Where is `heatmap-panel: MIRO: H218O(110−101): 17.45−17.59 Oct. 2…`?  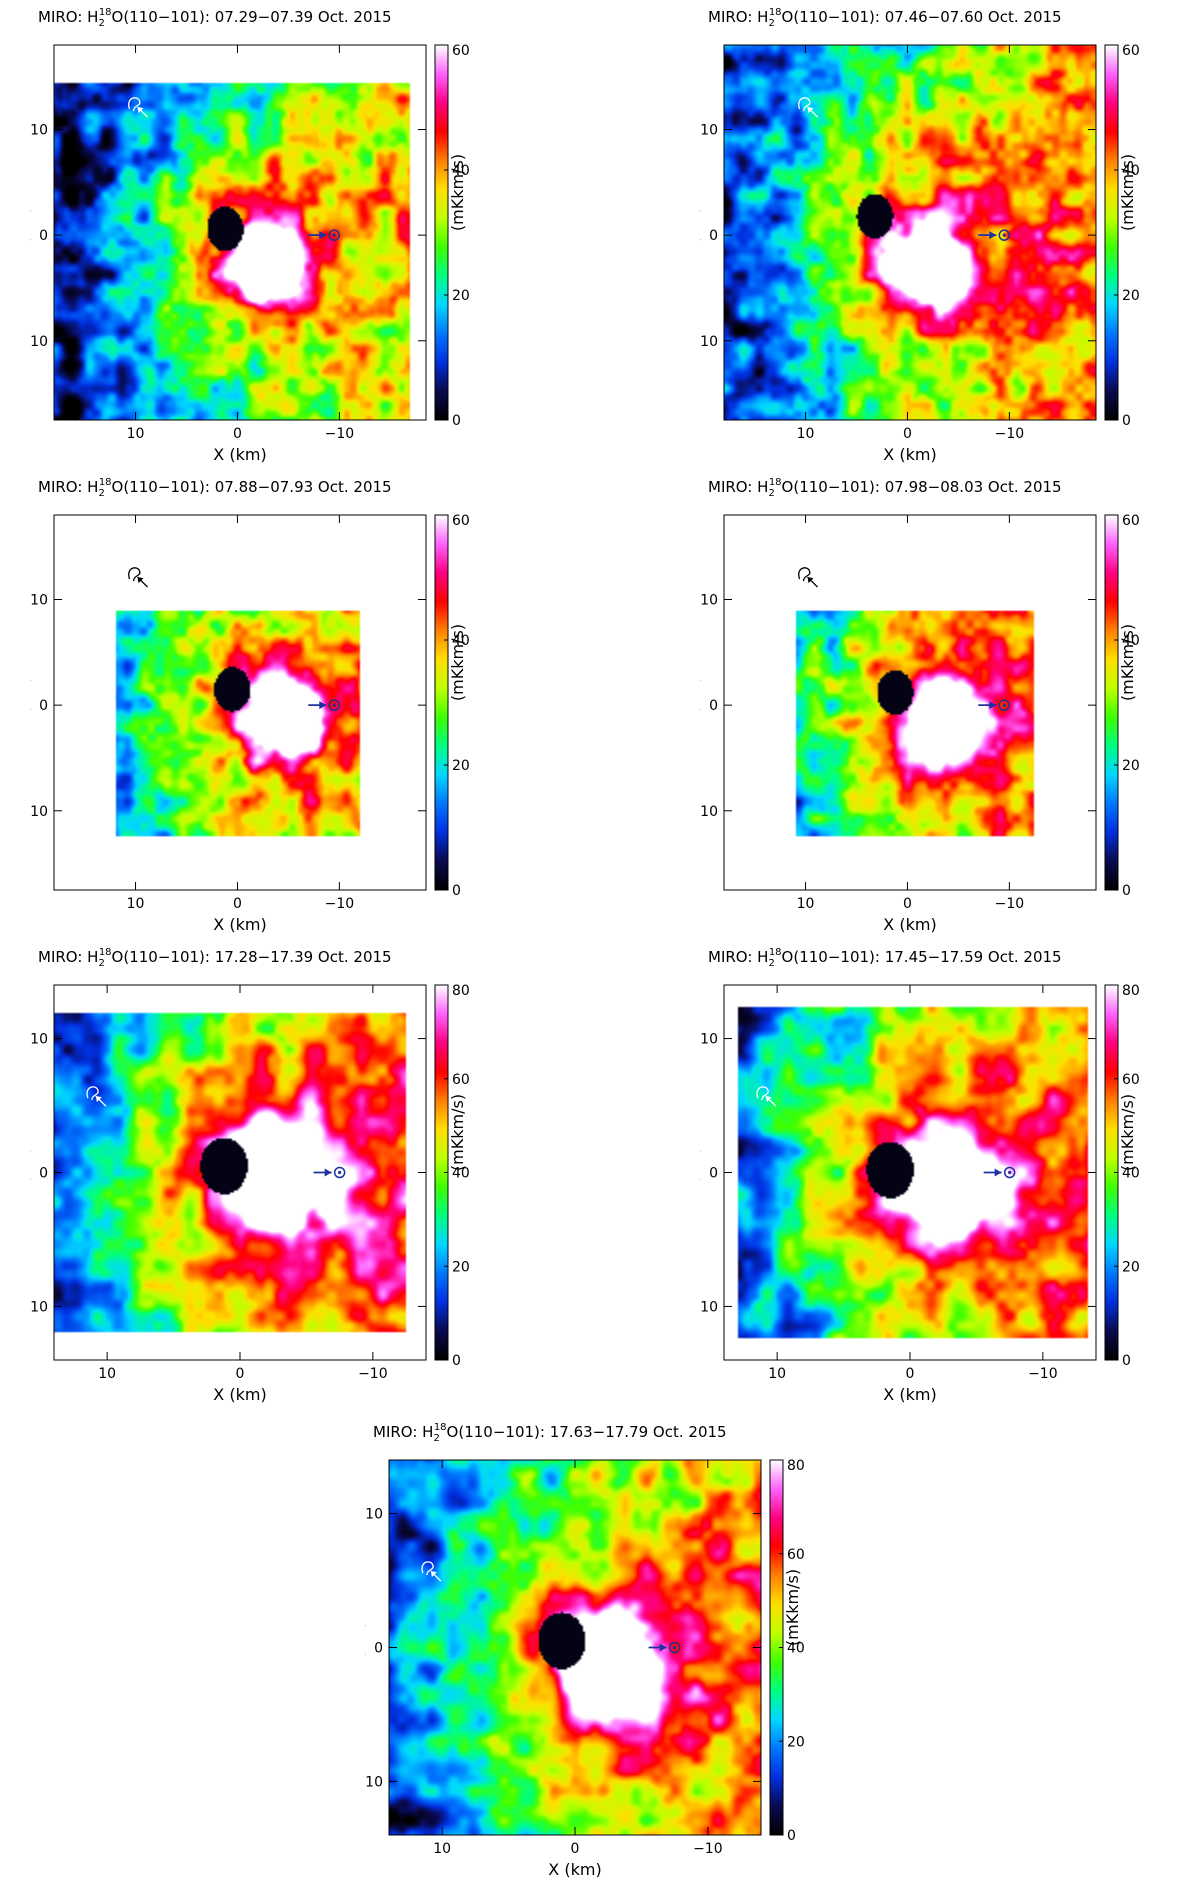 heatmap-panel: MIRO: H218O(110−101): 17.45−17.59 Oct. 2… is located at coordinates (920, 1175).